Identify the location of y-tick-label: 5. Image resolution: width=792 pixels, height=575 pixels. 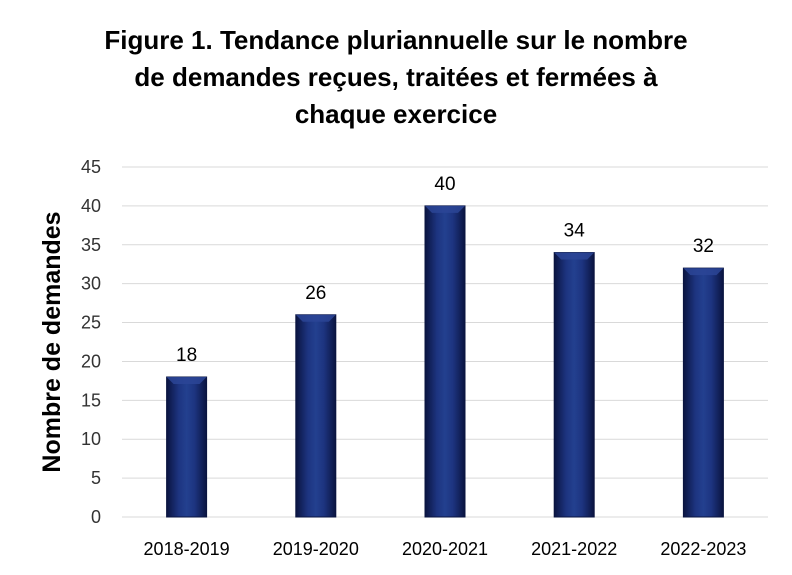
(96, 478).